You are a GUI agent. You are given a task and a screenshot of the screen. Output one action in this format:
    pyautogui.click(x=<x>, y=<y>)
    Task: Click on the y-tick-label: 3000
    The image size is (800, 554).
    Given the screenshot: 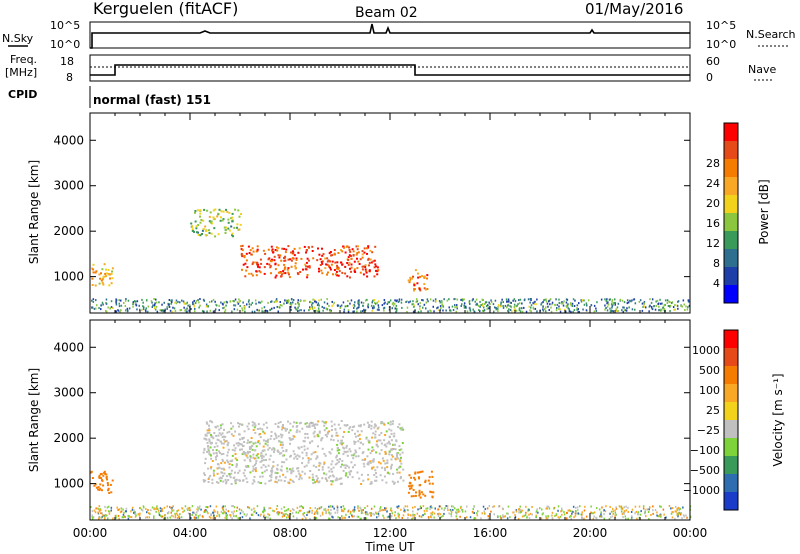 What is the action you would take?
    pyautogui.click(x=68, y=393)
    